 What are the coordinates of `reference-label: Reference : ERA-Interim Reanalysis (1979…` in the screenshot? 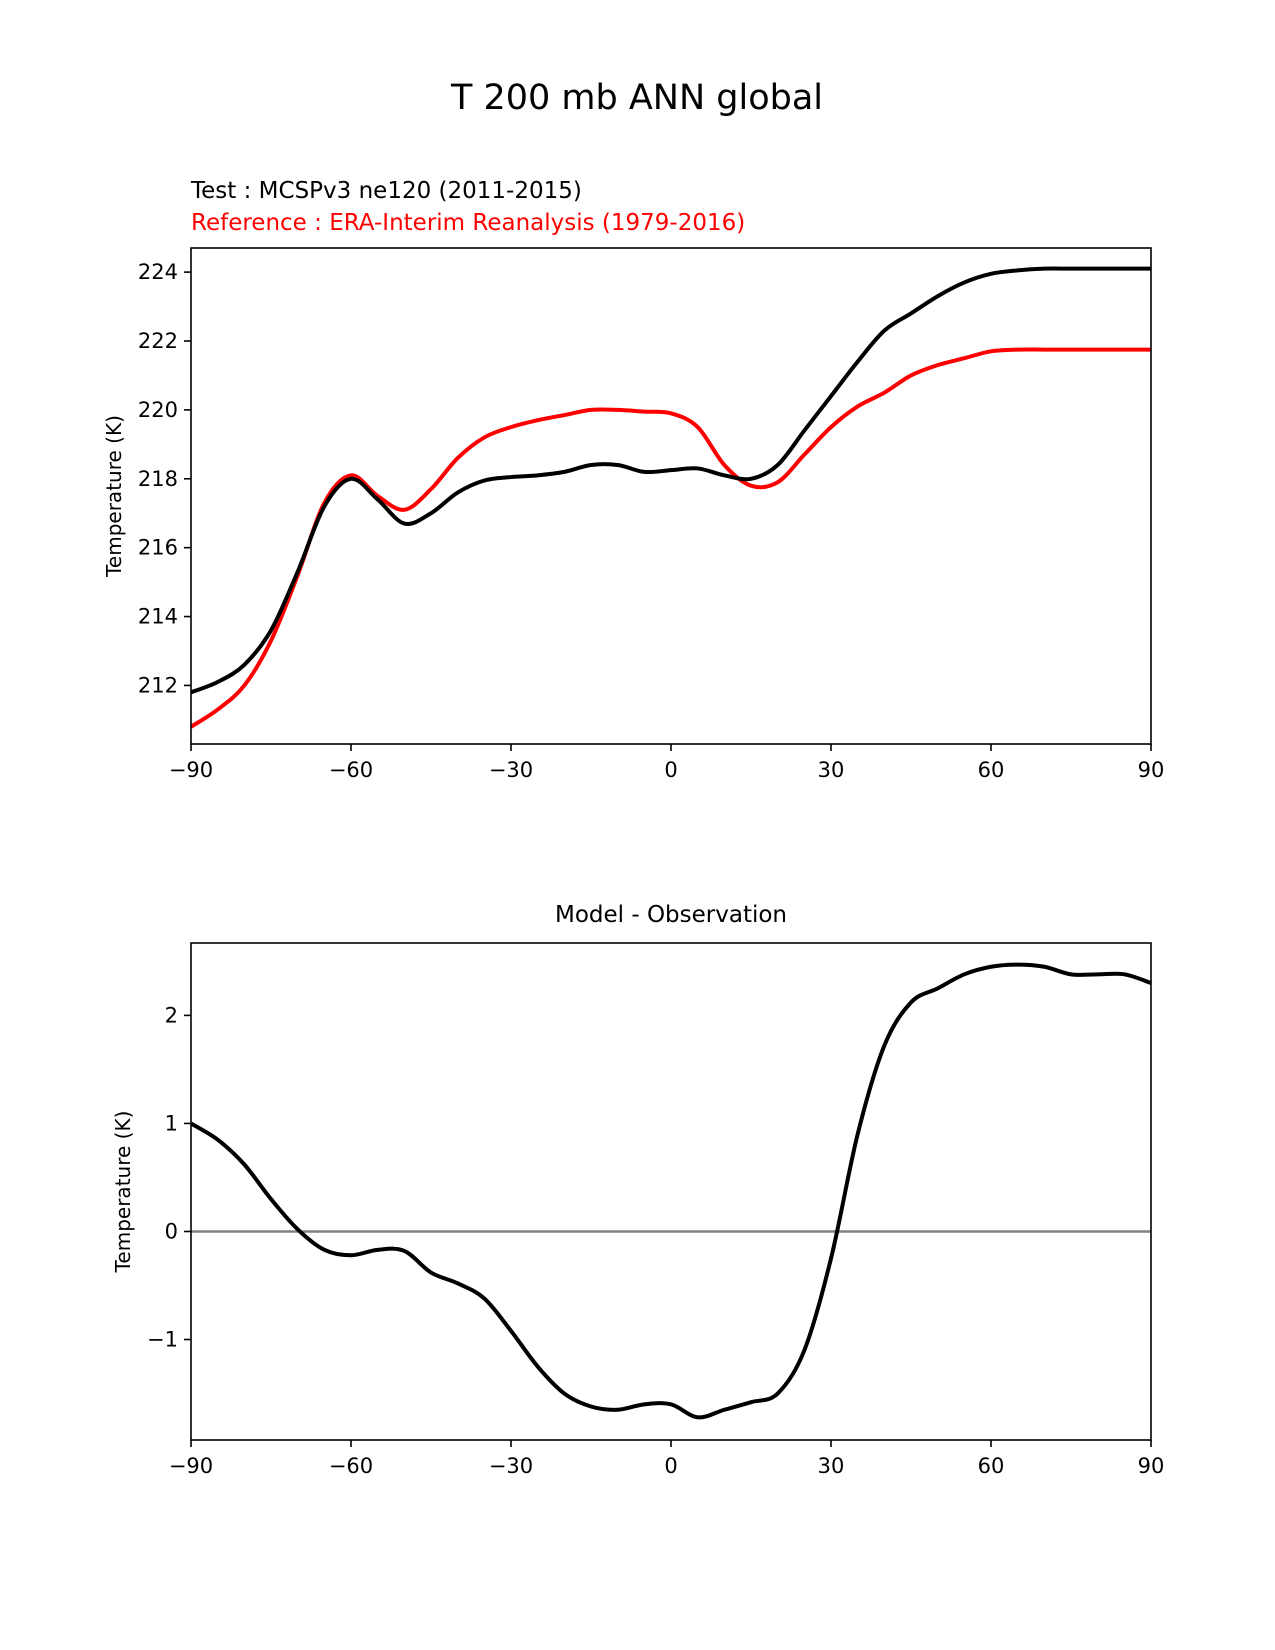 It's located at (468, 223).